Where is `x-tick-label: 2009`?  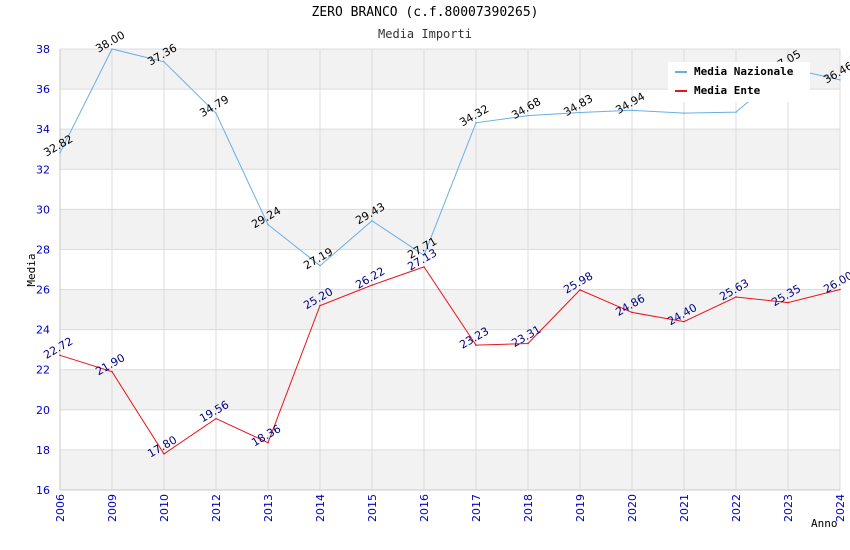 x-tick-label: 2009 is located at coordinates (112, 508).